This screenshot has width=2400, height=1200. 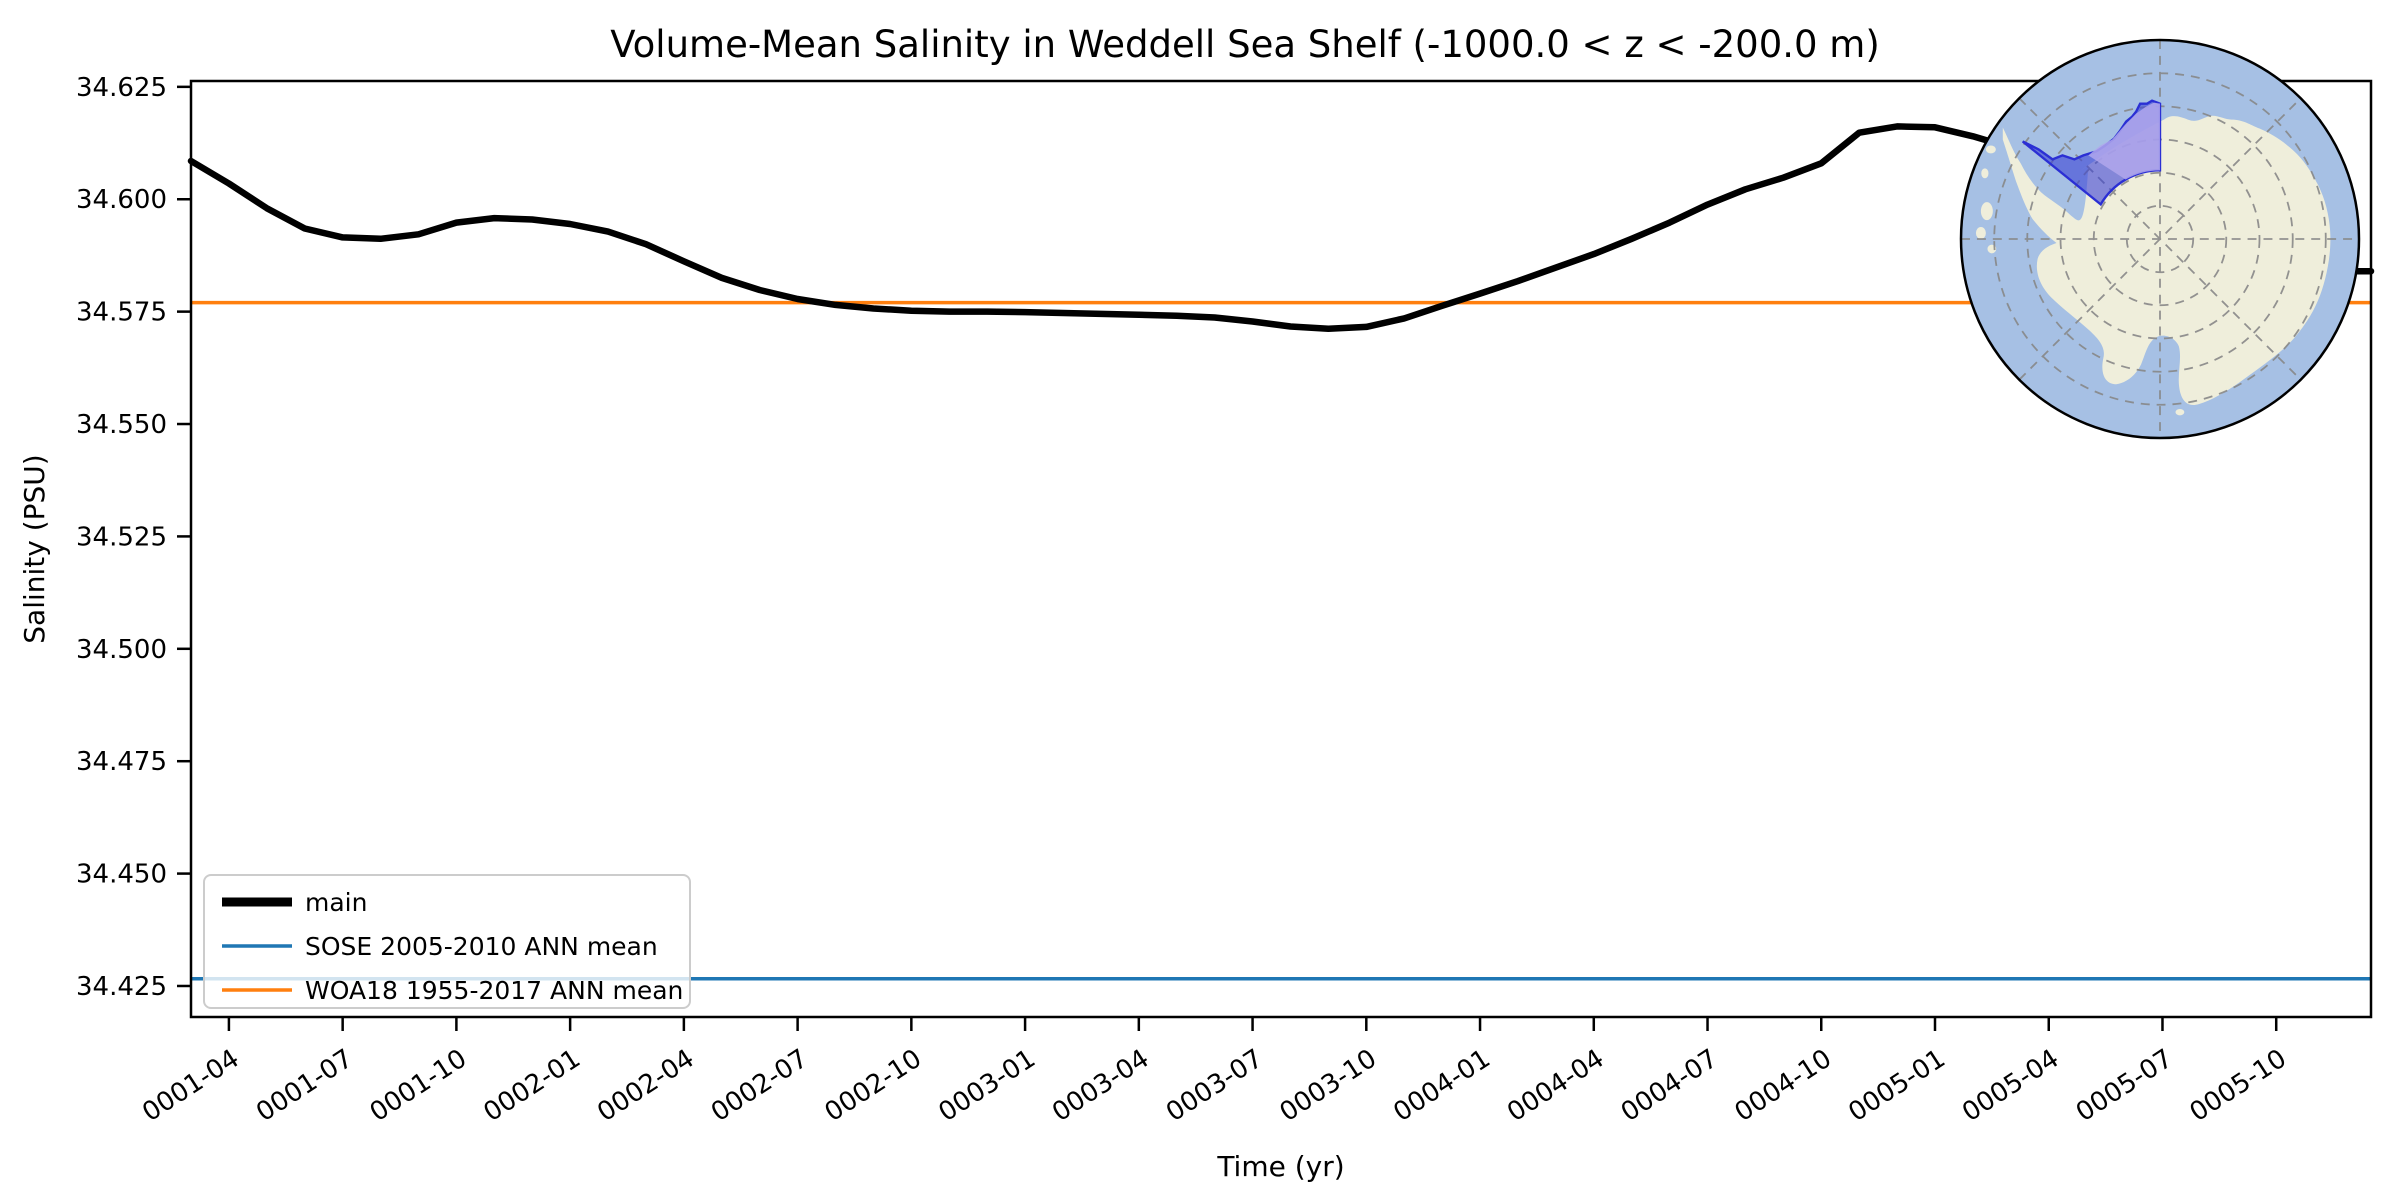 What do you see at coordinates (1783, 1086) in the screenshot?
I see `x-tick-label: 0004-10` at bounding box center [1783, 1086].